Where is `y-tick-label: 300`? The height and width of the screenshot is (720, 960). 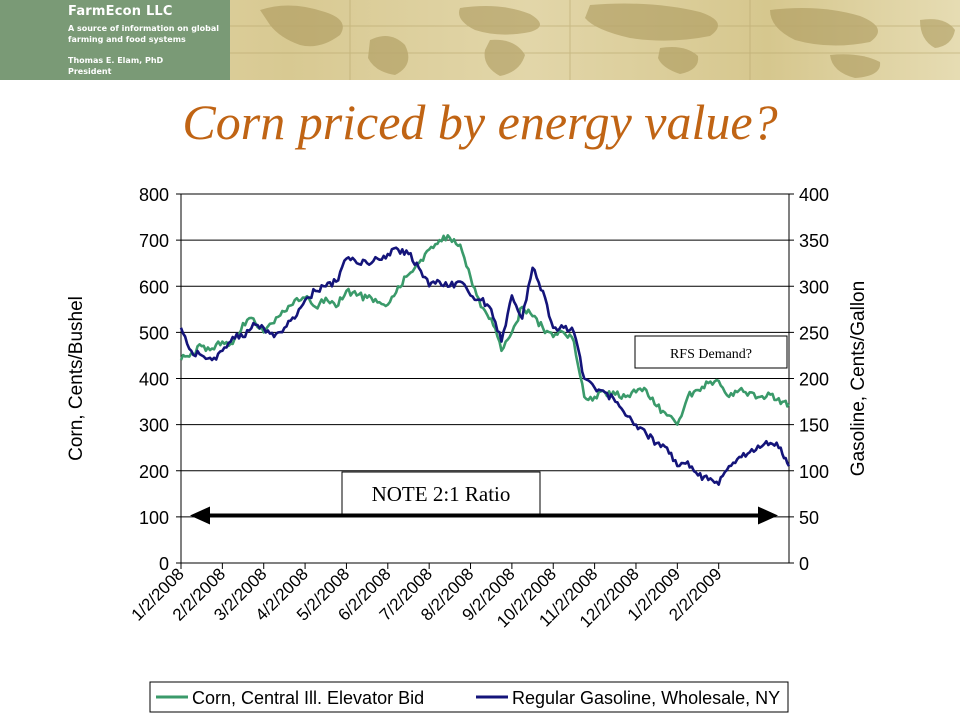 y-tick-label: 300 is located at coordinates (154, 426).